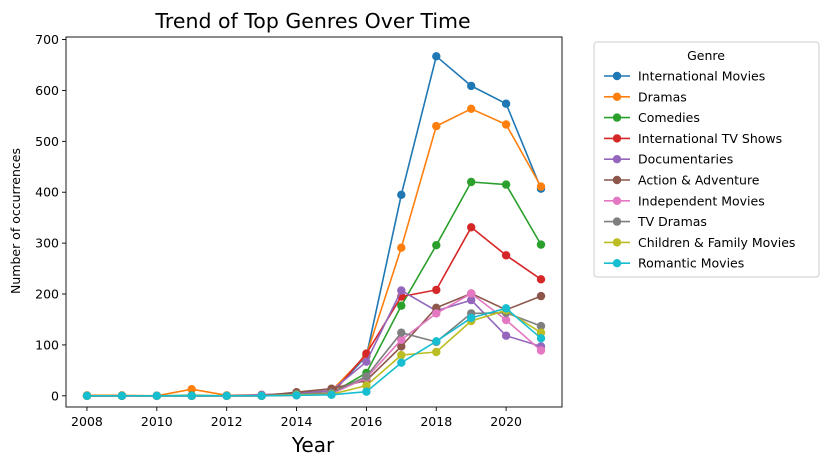 Image resolution: width=828 pixels, height=468 pixels. Describe the element at coordinates (699, 180) in the screenshot. I see `legend-label: Action & Adventure` at that location.